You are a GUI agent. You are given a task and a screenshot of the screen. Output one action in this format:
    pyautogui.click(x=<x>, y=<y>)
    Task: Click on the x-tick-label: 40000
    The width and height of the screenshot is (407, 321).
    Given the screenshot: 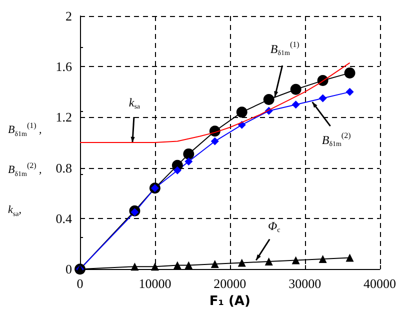 What is the action you would take?
    pyautogui.click(x=380, y=284)
    